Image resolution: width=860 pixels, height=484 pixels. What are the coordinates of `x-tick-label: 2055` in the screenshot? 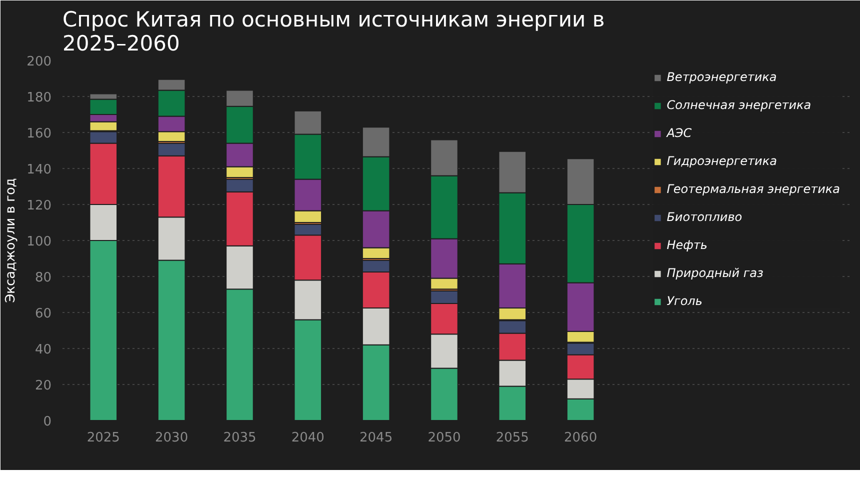 It's located at (512, 438).